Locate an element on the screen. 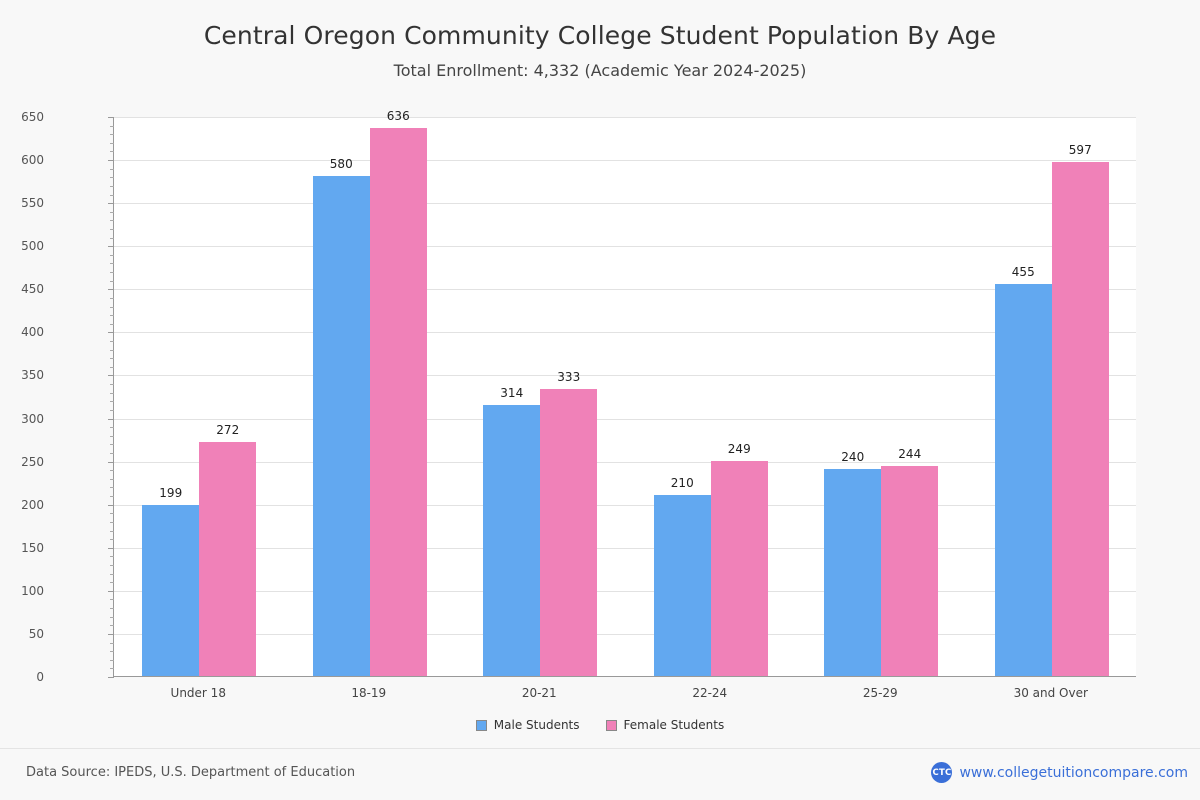 Image resolution: width=1200 pixels, height=800 pixels. legend-item-male: Male Students is located at coordinates (527, 725).